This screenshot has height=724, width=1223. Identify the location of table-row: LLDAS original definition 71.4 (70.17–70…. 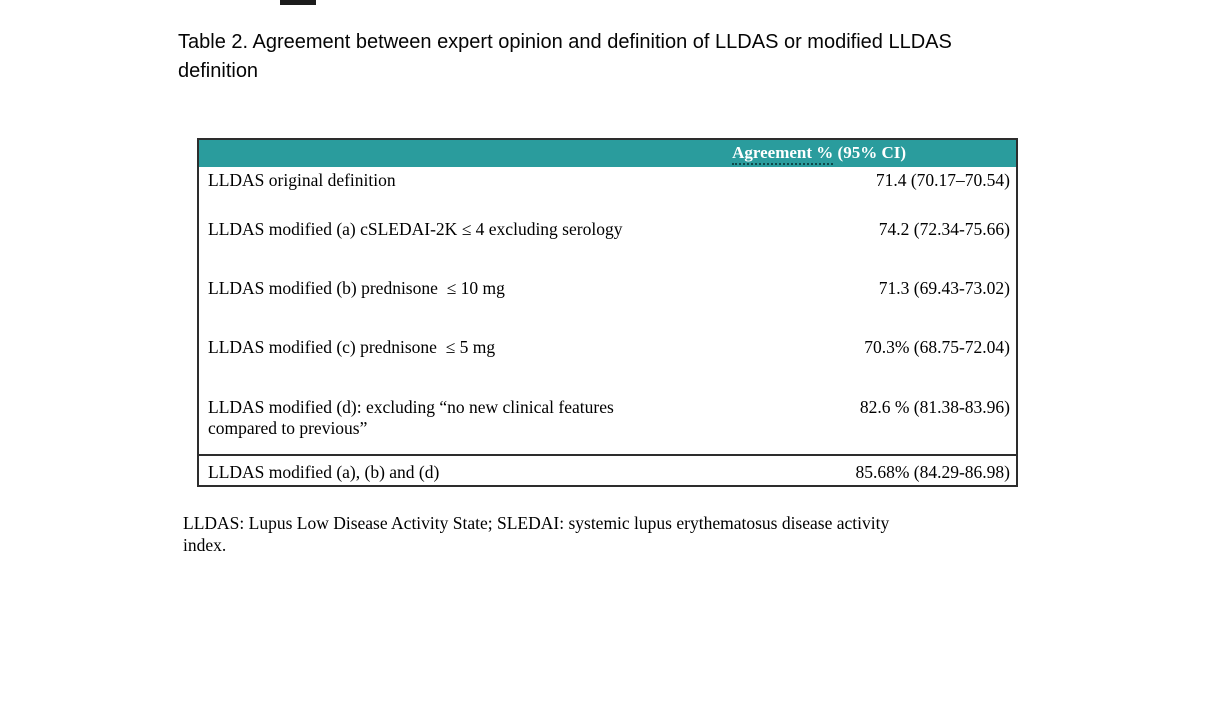
(607, 189).